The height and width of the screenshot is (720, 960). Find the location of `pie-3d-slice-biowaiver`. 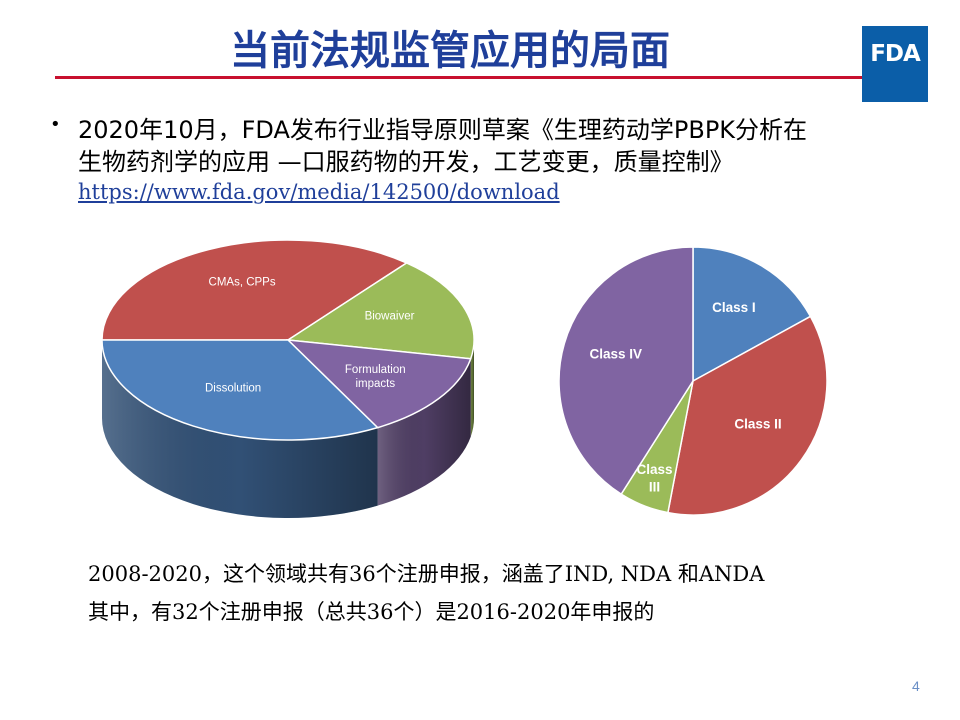

pie-3d-slice-biowaiver is located at coordinates (380, 311).